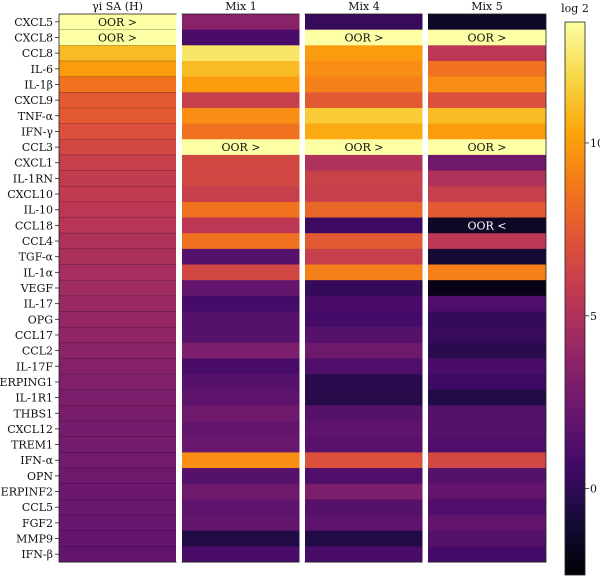 Image resolution: width=600 pixels, height=577 pixels. Describe the element at coordinates (40, 476) in the screenshot. I see `row-label: OPN` at that location.